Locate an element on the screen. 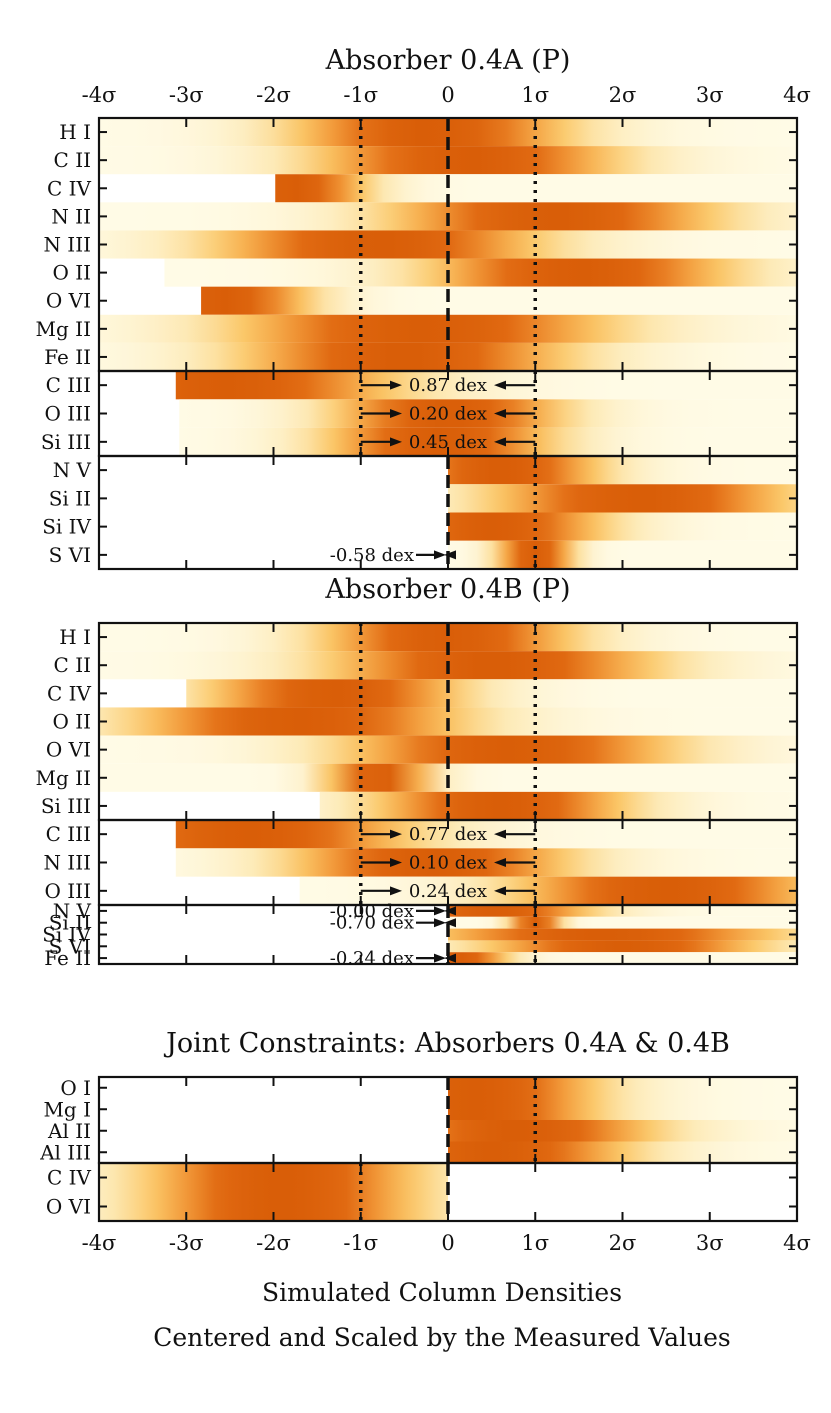  row-label: O I is located at coordinates (75, 1088).